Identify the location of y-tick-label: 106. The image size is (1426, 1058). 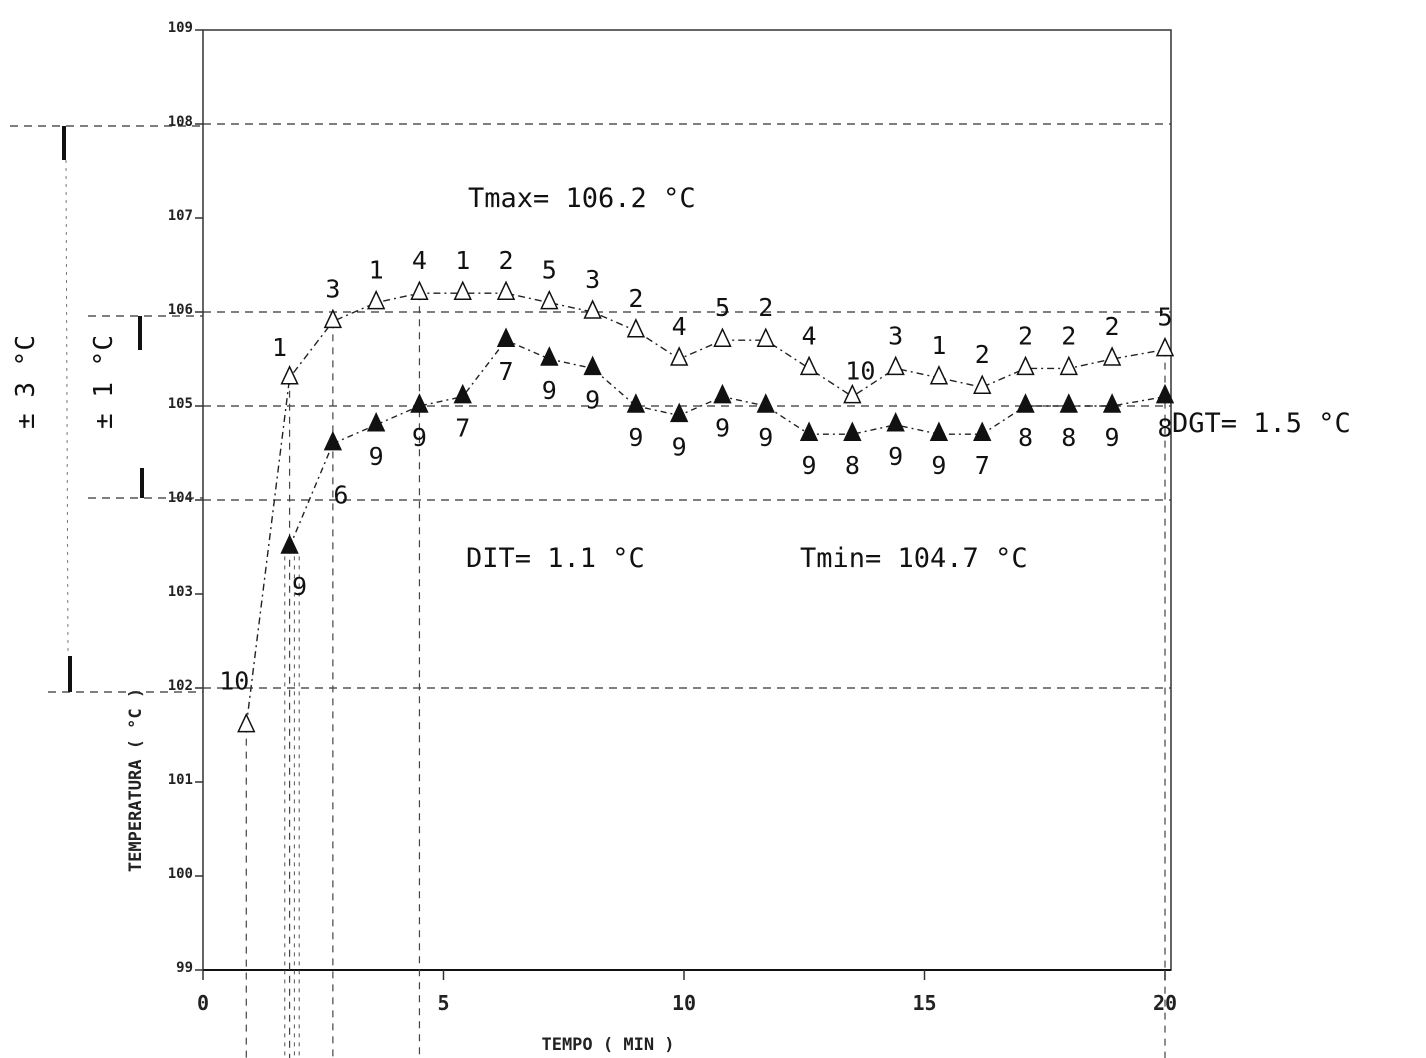
(180, 310).